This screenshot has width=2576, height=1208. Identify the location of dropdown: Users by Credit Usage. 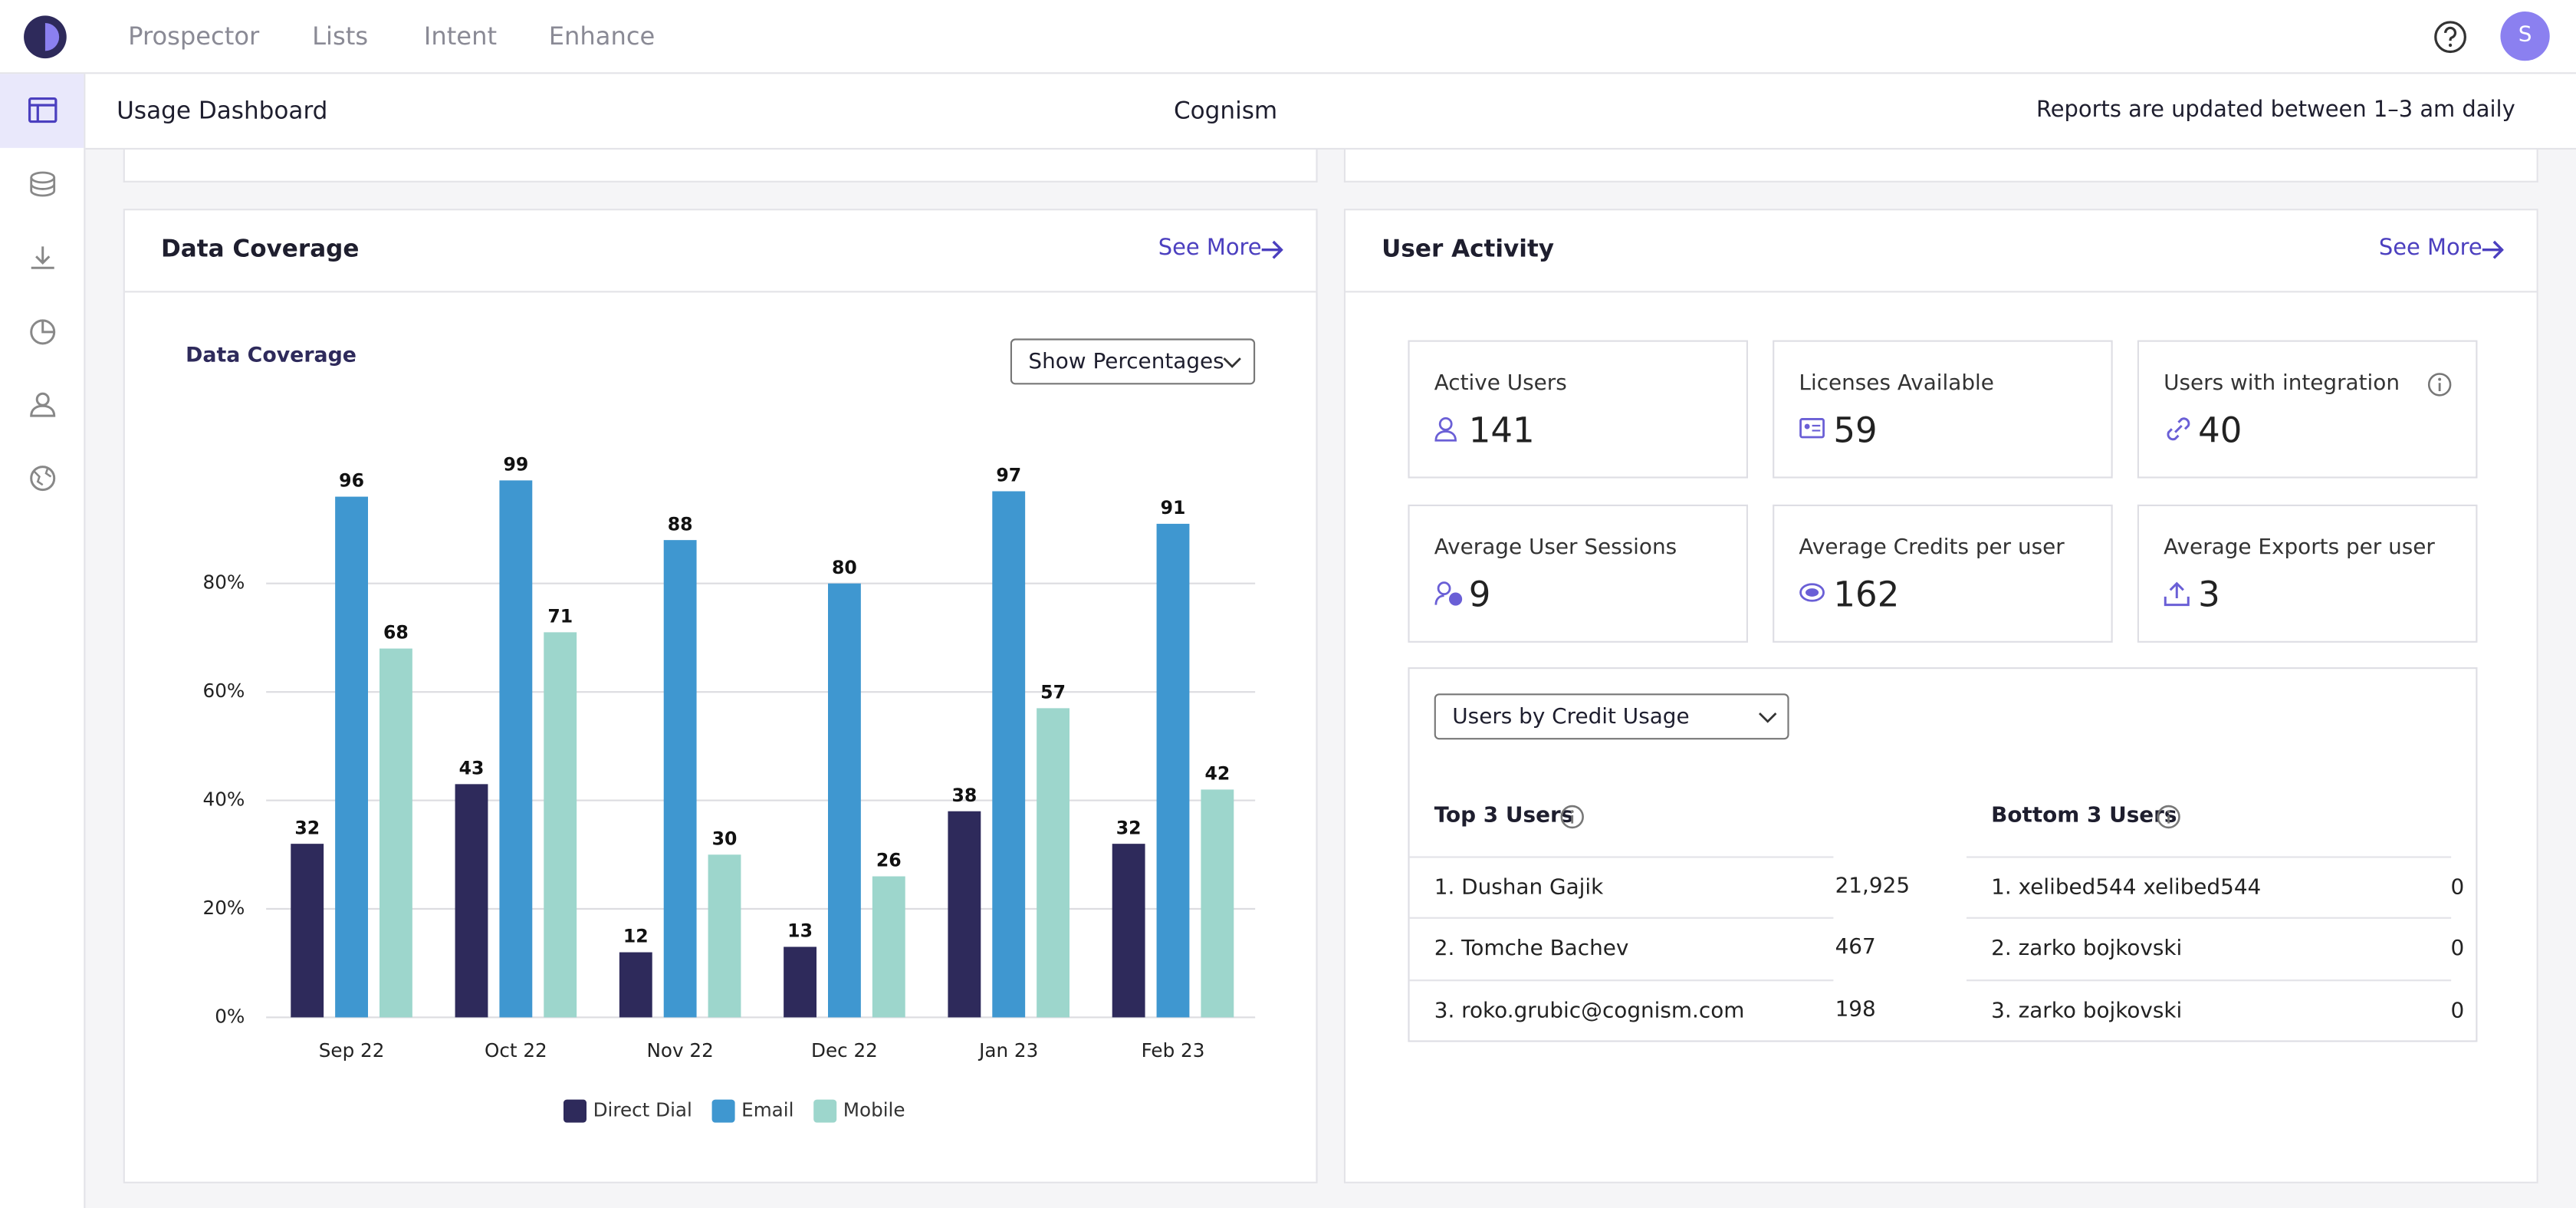
(1612, 717).